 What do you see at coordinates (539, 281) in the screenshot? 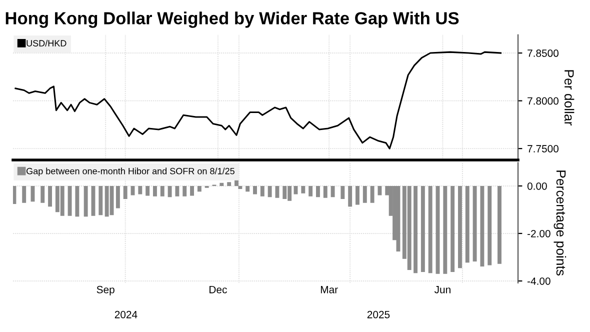
I see `y-tick-label: -4.00` at bounding box center [539, 281].